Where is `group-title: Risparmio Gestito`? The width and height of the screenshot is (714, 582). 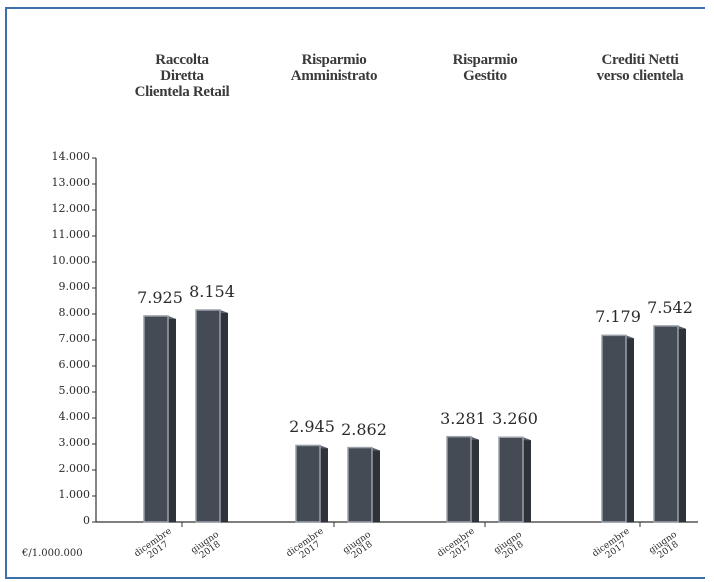 group-title: Risparmio Gestito is located at coordinates (485, 68).